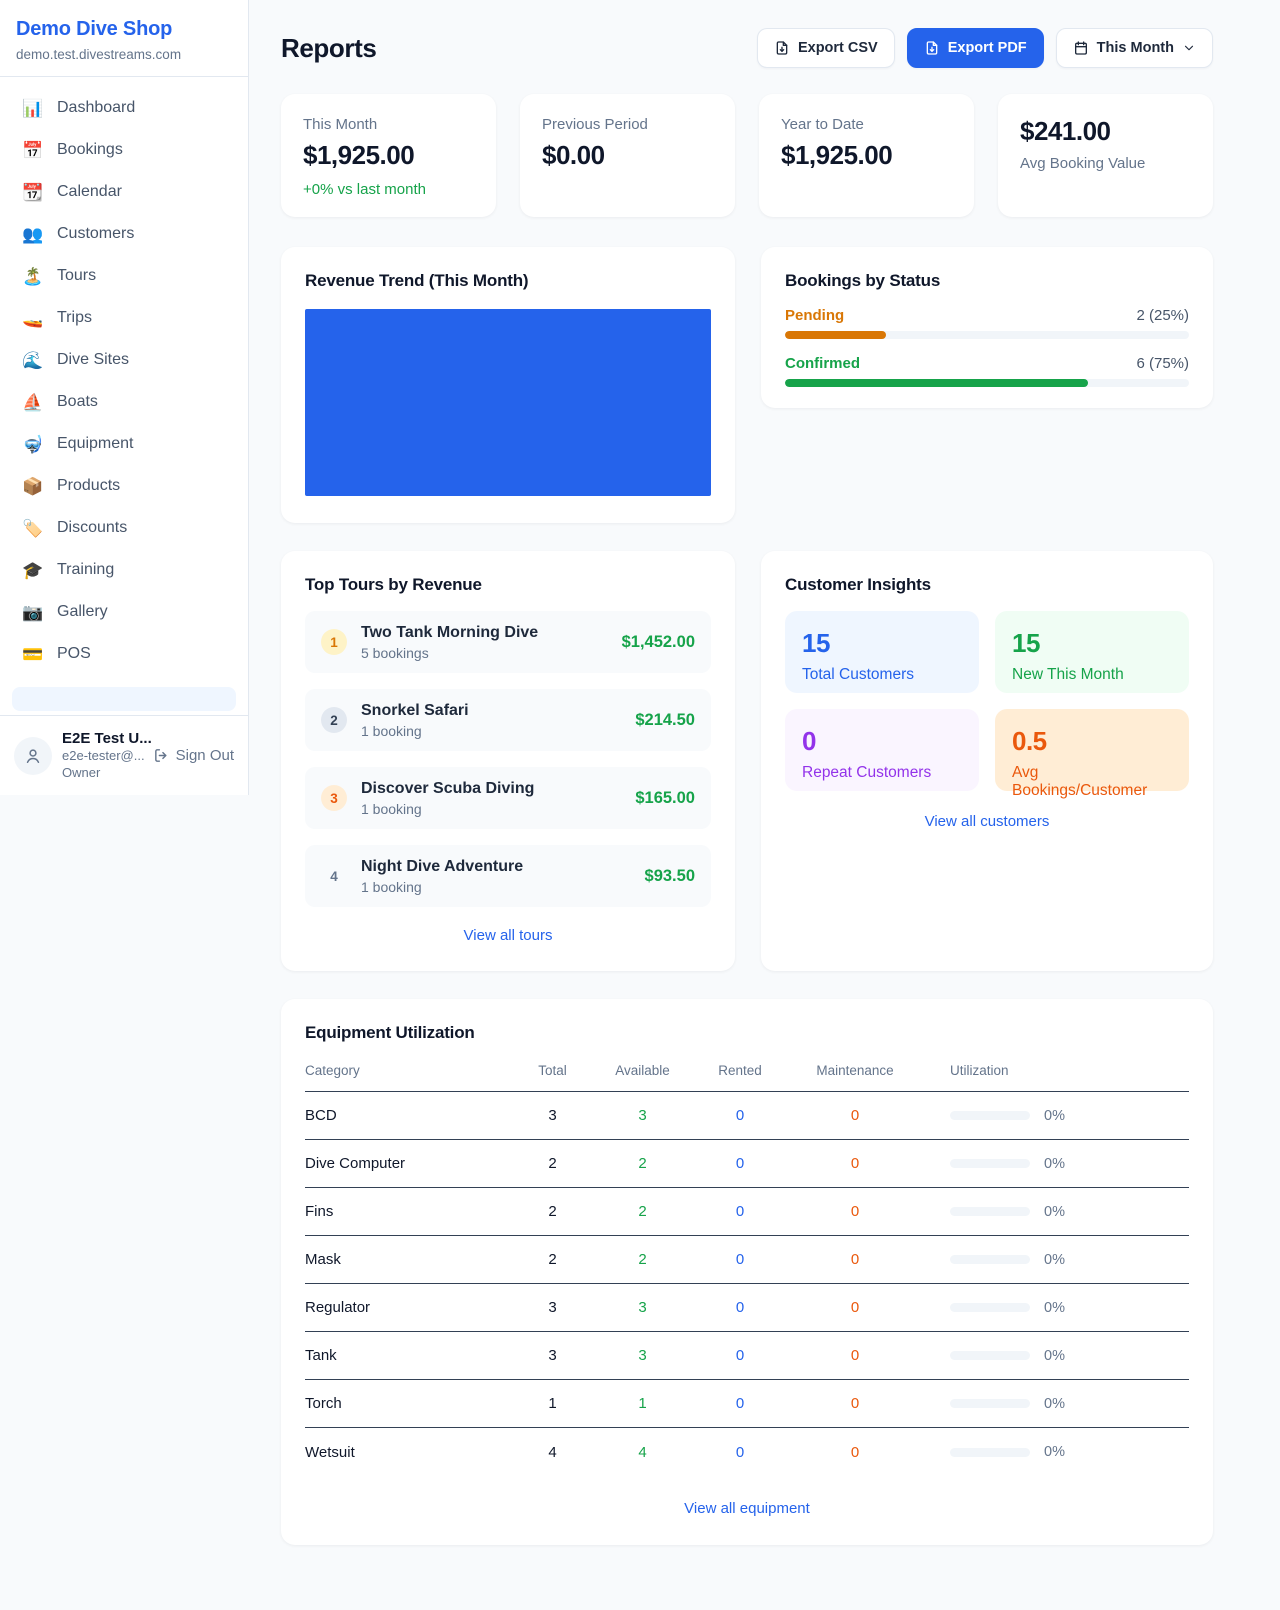 The width and height of the screenshot is (1280, 1610). Describe the element at coordinates (193, 755) in the screenshot. I see `sign-out-button: Sign Out` at that location.